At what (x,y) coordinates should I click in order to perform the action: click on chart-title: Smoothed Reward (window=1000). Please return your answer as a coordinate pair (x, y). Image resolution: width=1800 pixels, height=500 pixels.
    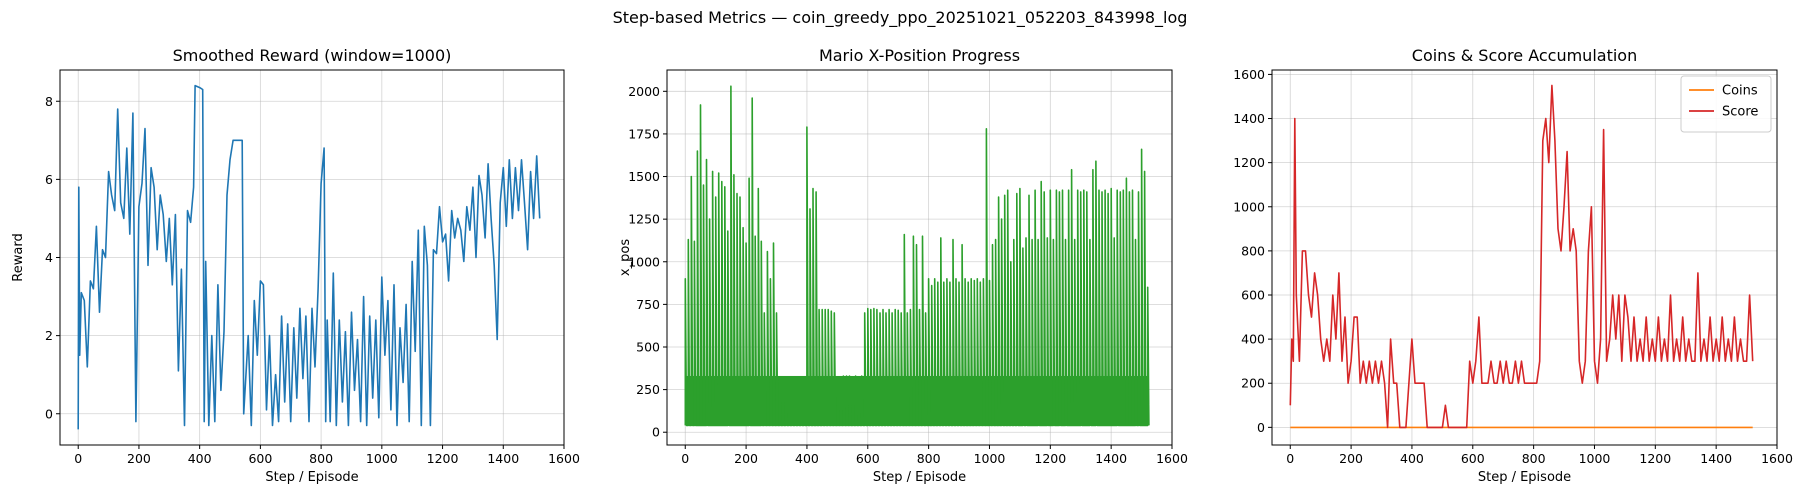
    Looking at the image, I should click on (312, 55).